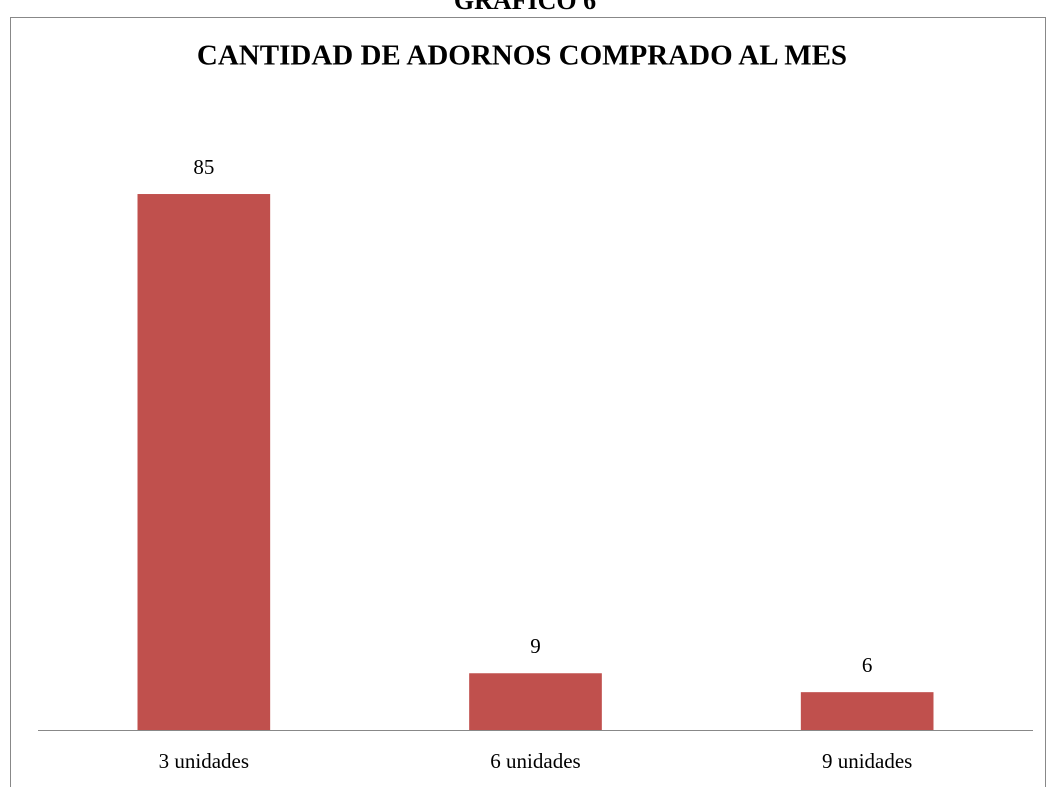  What do you see at coordinates (203, 167) in the screenshot?
I see `data-label: 85` at bounding box center [203, 167].